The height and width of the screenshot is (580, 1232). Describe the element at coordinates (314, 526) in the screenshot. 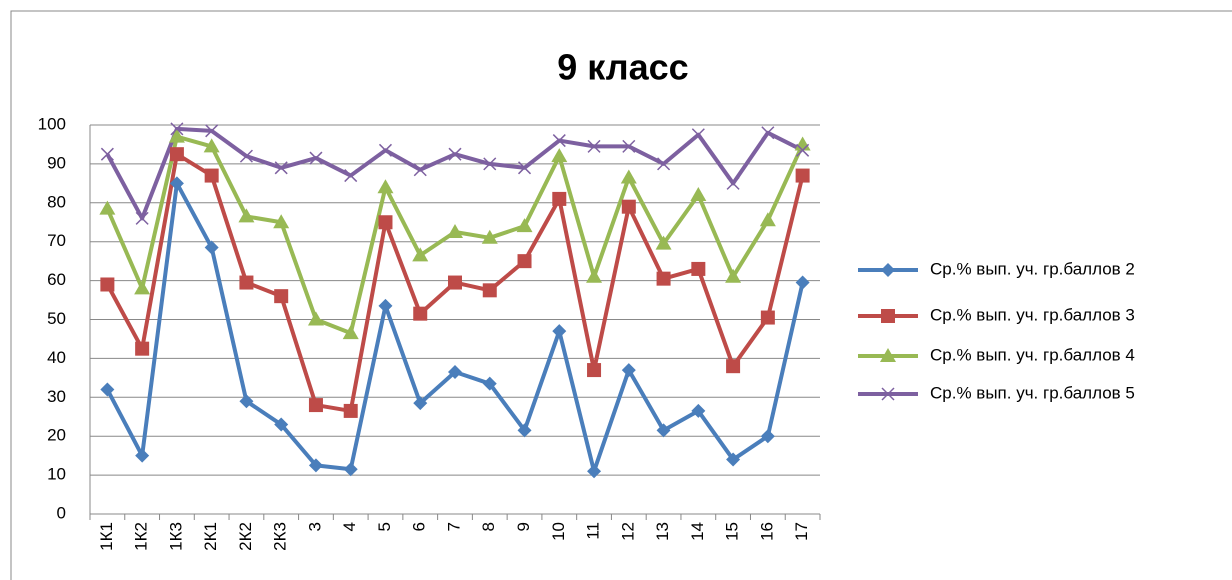

I see `x-tick-label: 3` at that location.